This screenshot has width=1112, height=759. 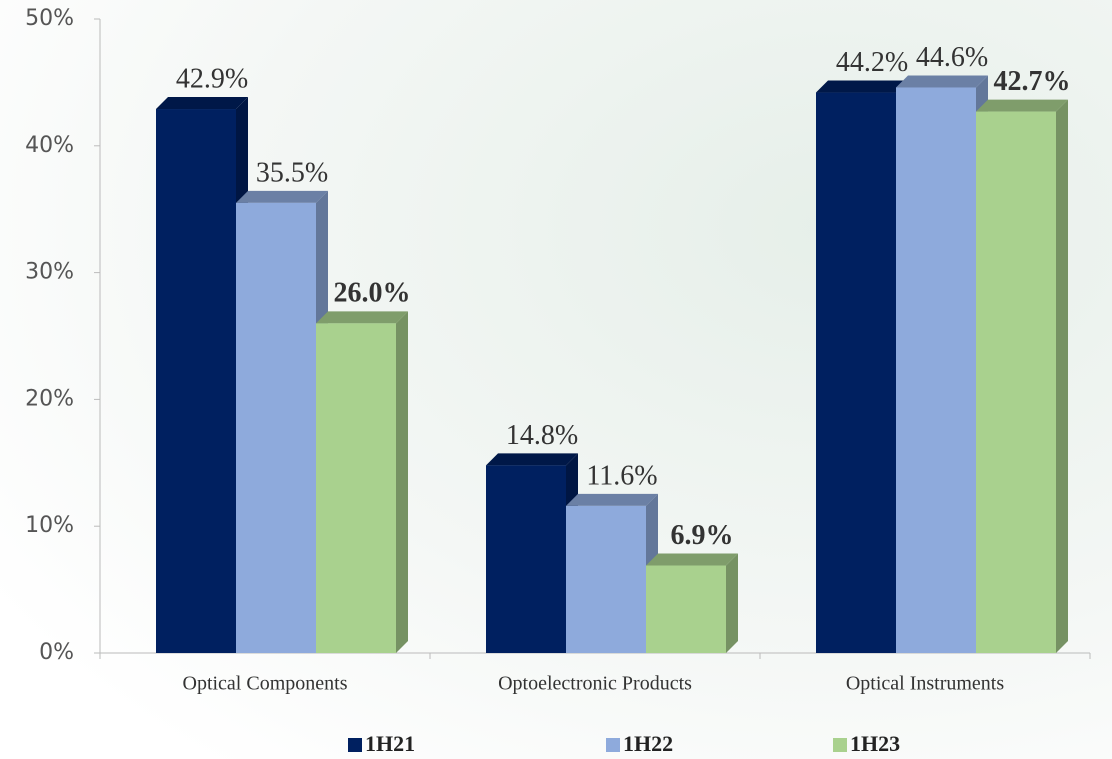 I want to click on y-tick-label: 30%, so click(x=49, y=272).